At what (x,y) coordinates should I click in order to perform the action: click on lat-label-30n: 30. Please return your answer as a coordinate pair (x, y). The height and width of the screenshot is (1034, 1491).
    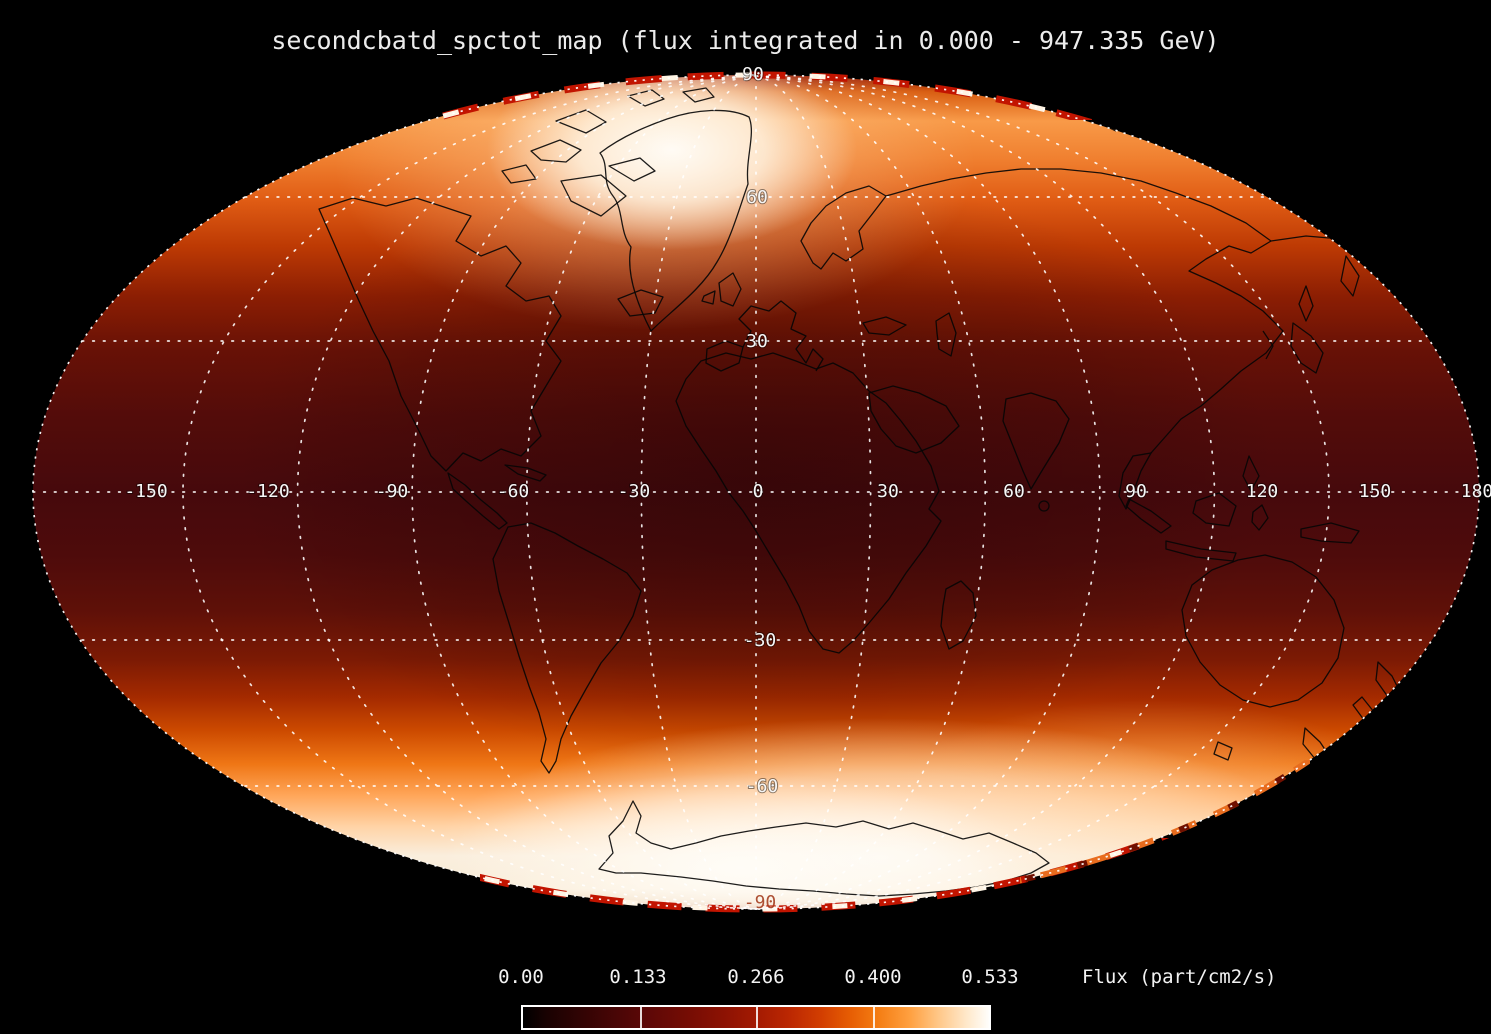
    Looking at the image, I should click on (757, 341).